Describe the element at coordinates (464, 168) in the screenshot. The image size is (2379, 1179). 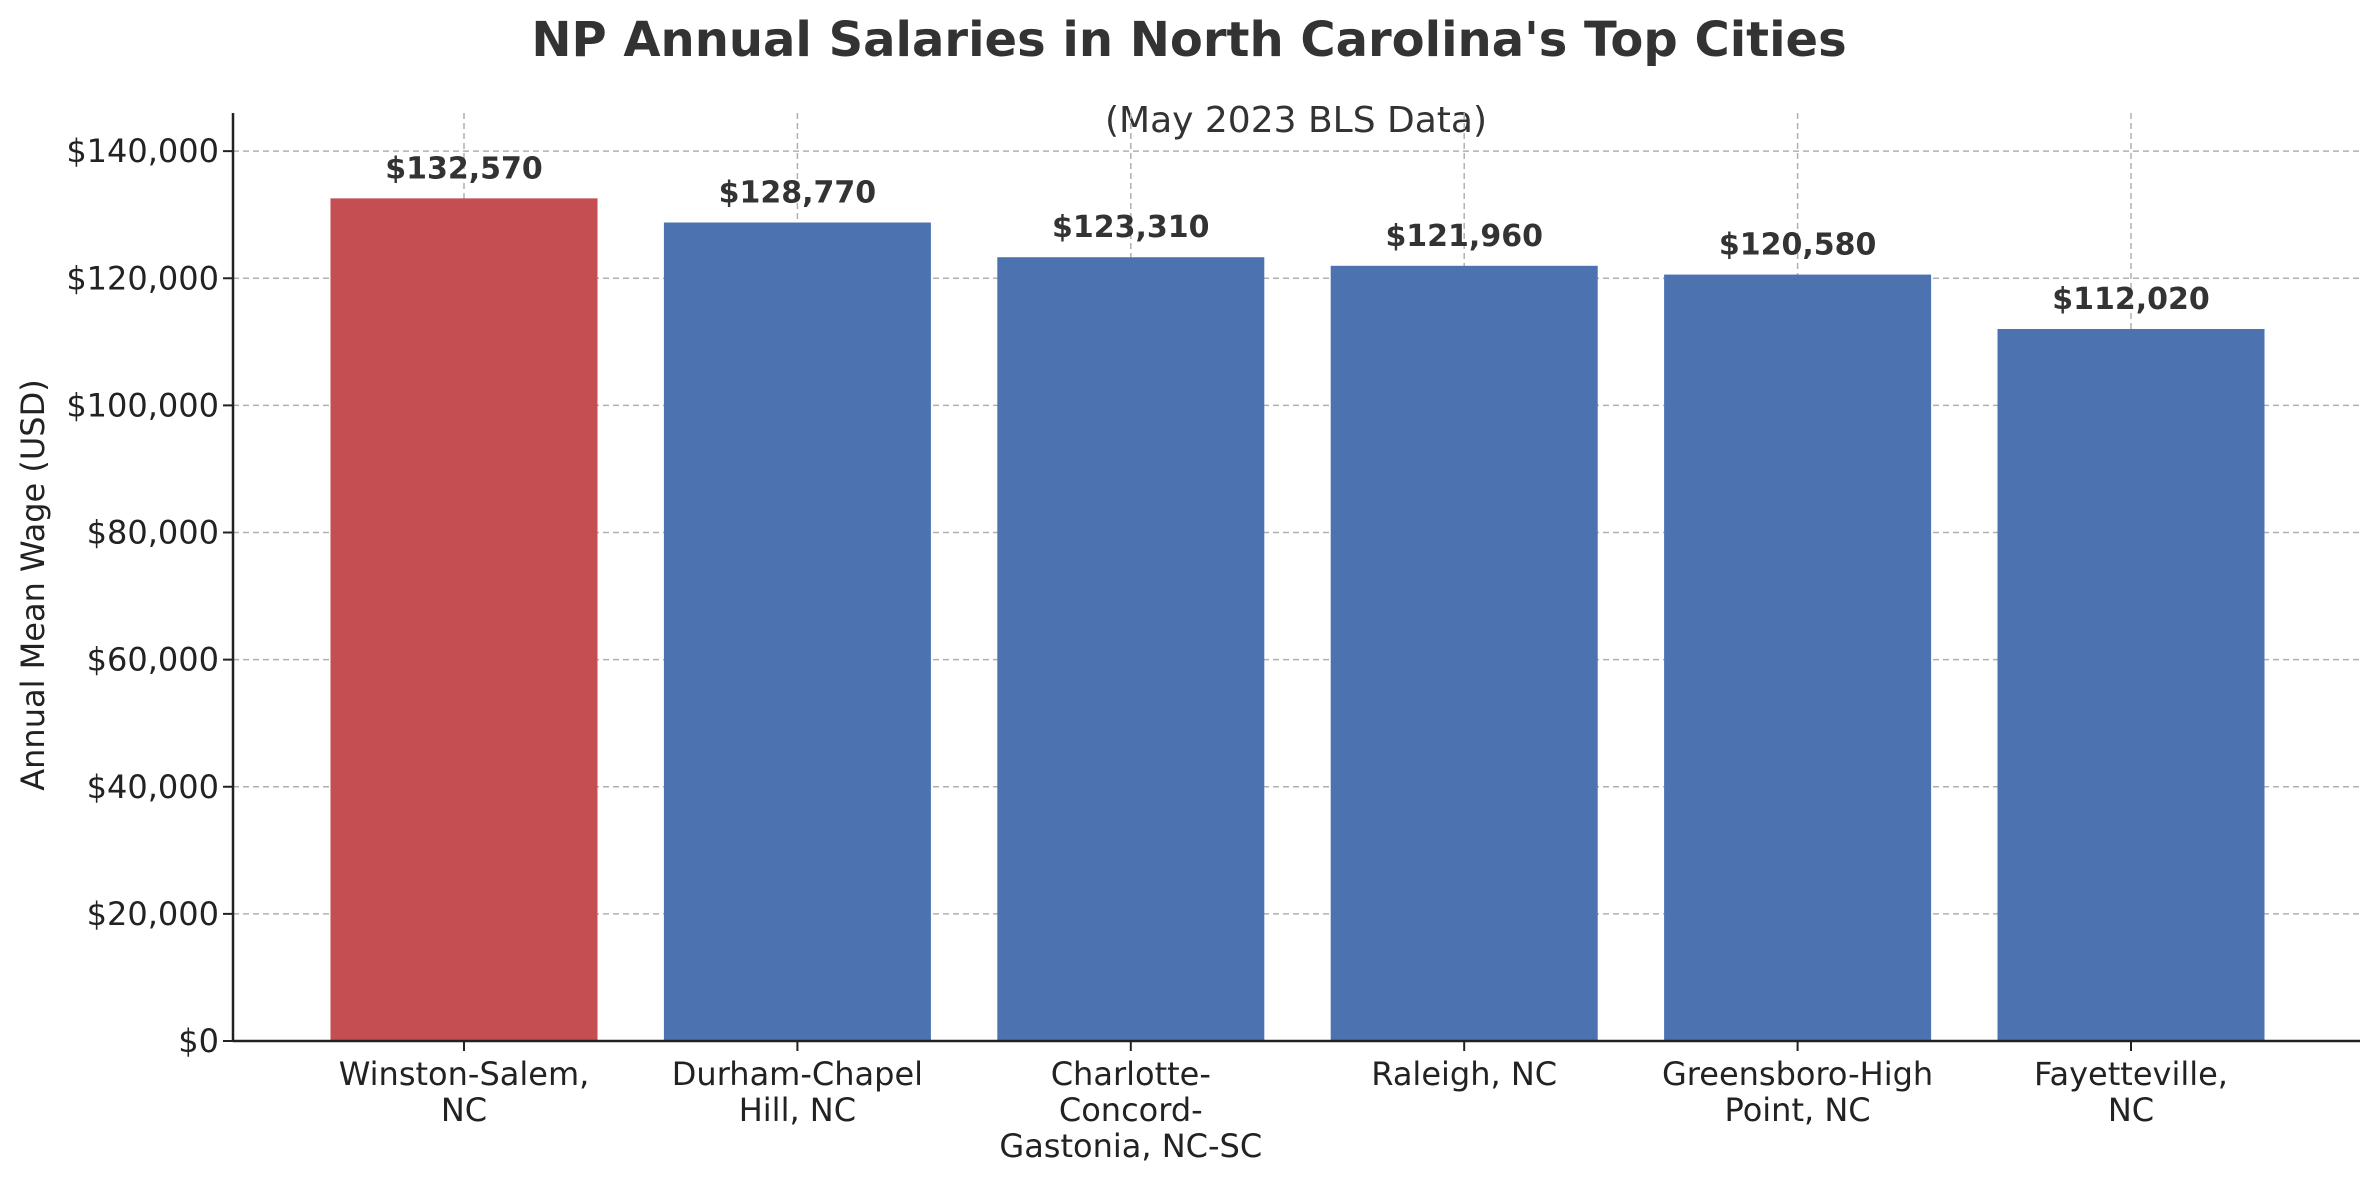
I see `data-label: $132,570` at that location.